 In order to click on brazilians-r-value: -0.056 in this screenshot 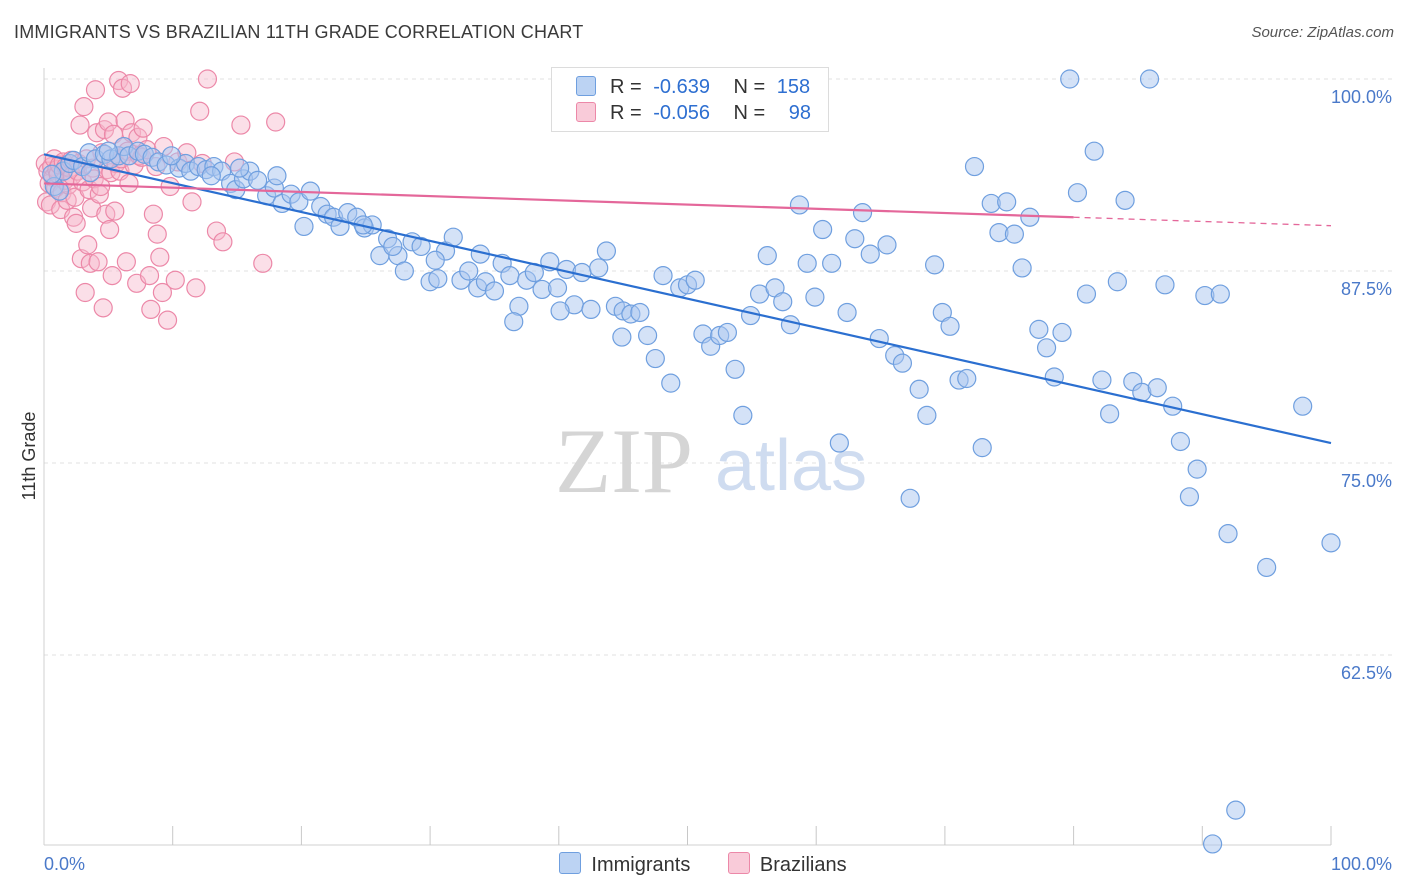, I will do `click(681, 113)`.